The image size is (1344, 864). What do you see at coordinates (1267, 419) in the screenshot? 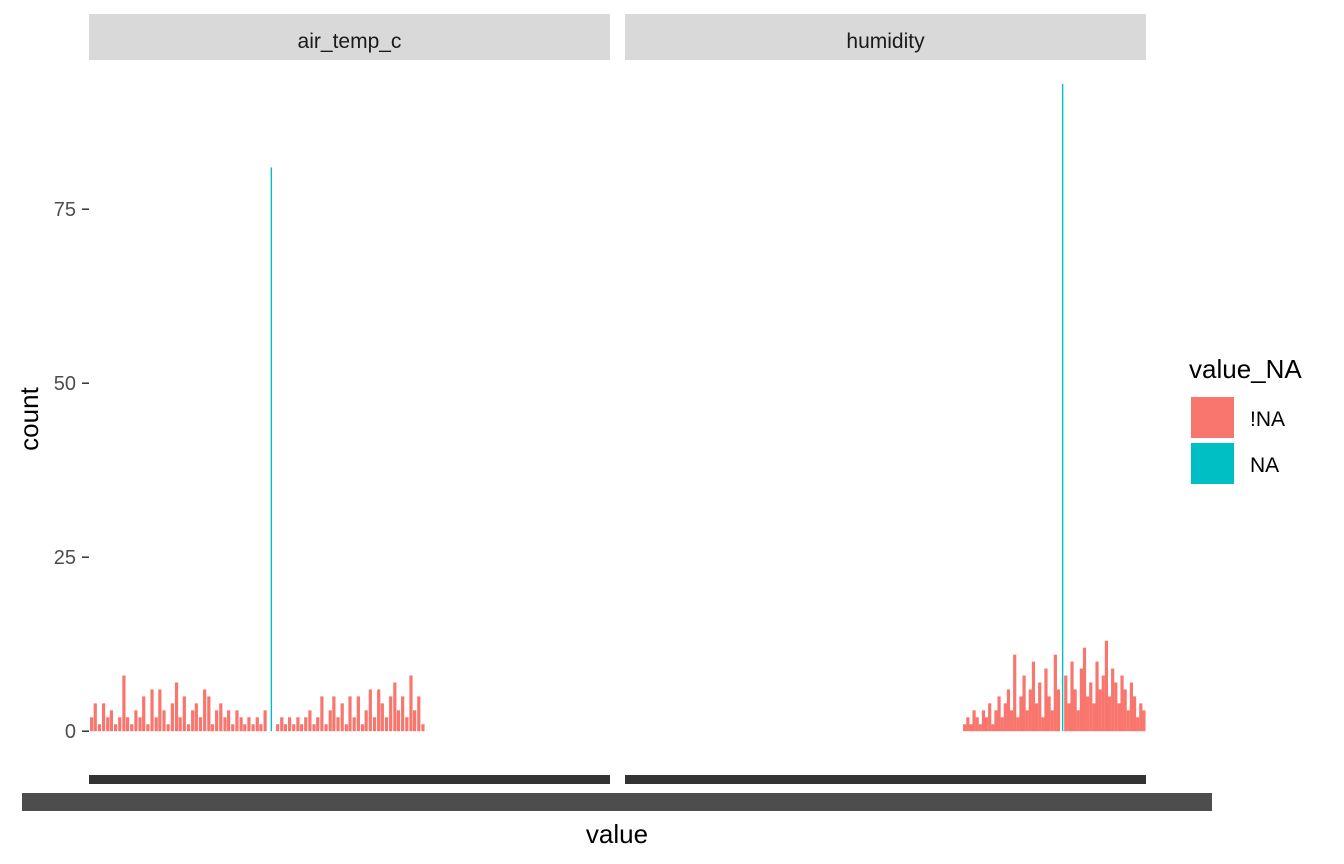
I see `legend-label-not-na: !NA` at bounding box center [1267, 419].